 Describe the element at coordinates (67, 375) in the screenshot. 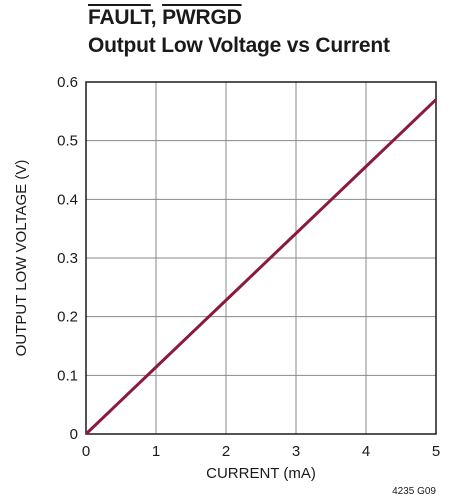

I see `y-tick-label: 0.1` at that location.